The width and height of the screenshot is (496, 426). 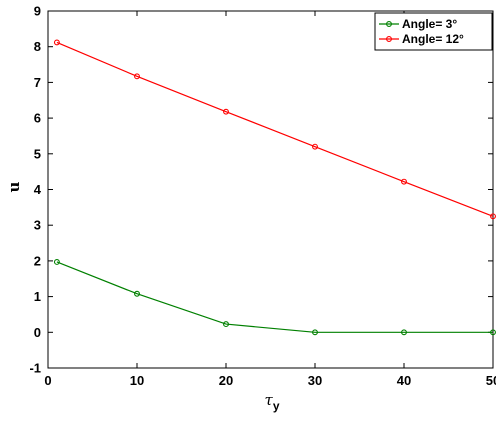 I want to click on x-tick-label: 40, so click(x=404, y=380).